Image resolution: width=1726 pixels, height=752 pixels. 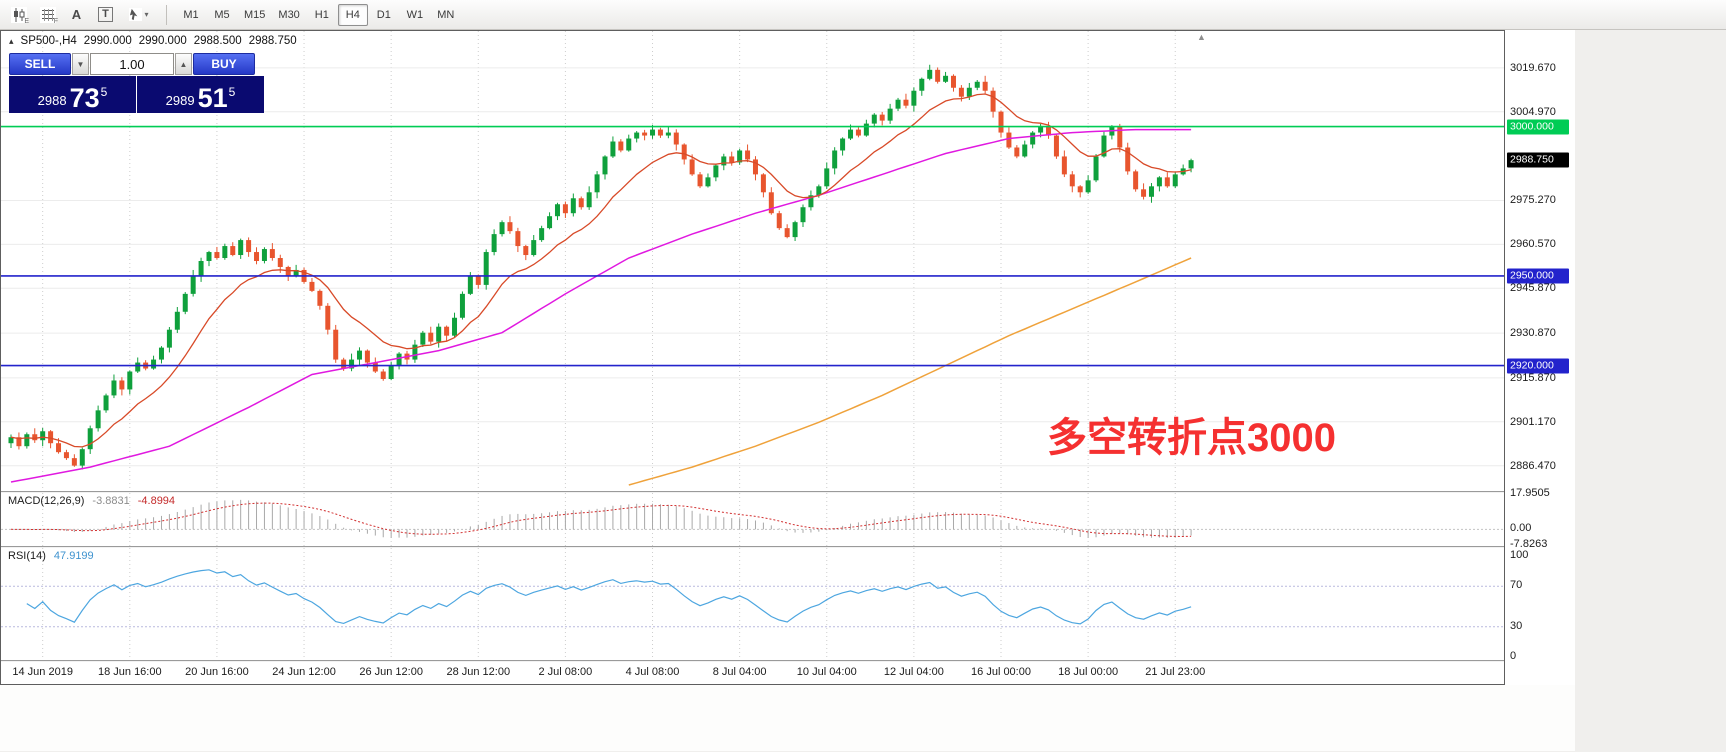 What do you see at coordinates (1191, 438) in the screenshot?
I see `chart-text-annotation: 多空转折点3000` at bounding box center [1191, 438].